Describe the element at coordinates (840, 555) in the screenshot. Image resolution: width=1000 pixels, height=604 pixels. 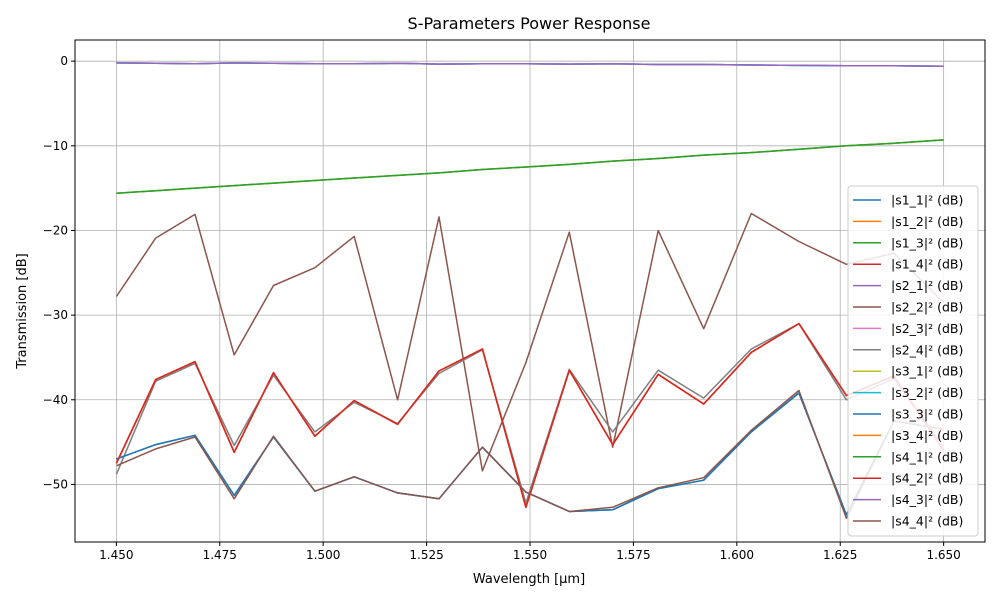
I see `x-tick-label: 1.625` at that location.